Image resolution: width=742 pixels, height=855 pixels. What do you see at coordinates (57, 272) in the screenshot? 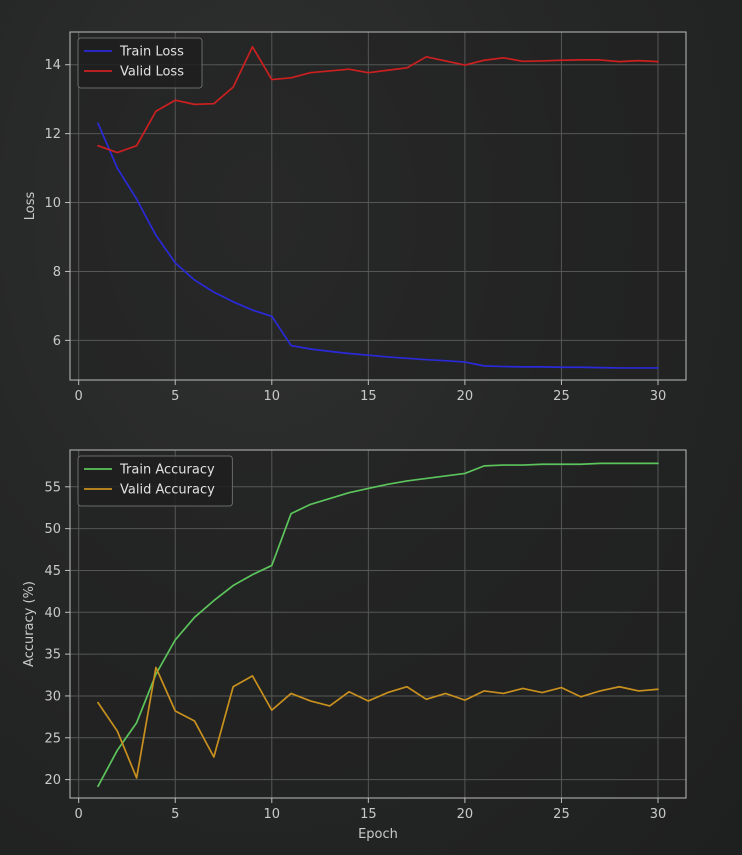
I see `loss-y-tick-label: 8` at bounding box center [57, 272].